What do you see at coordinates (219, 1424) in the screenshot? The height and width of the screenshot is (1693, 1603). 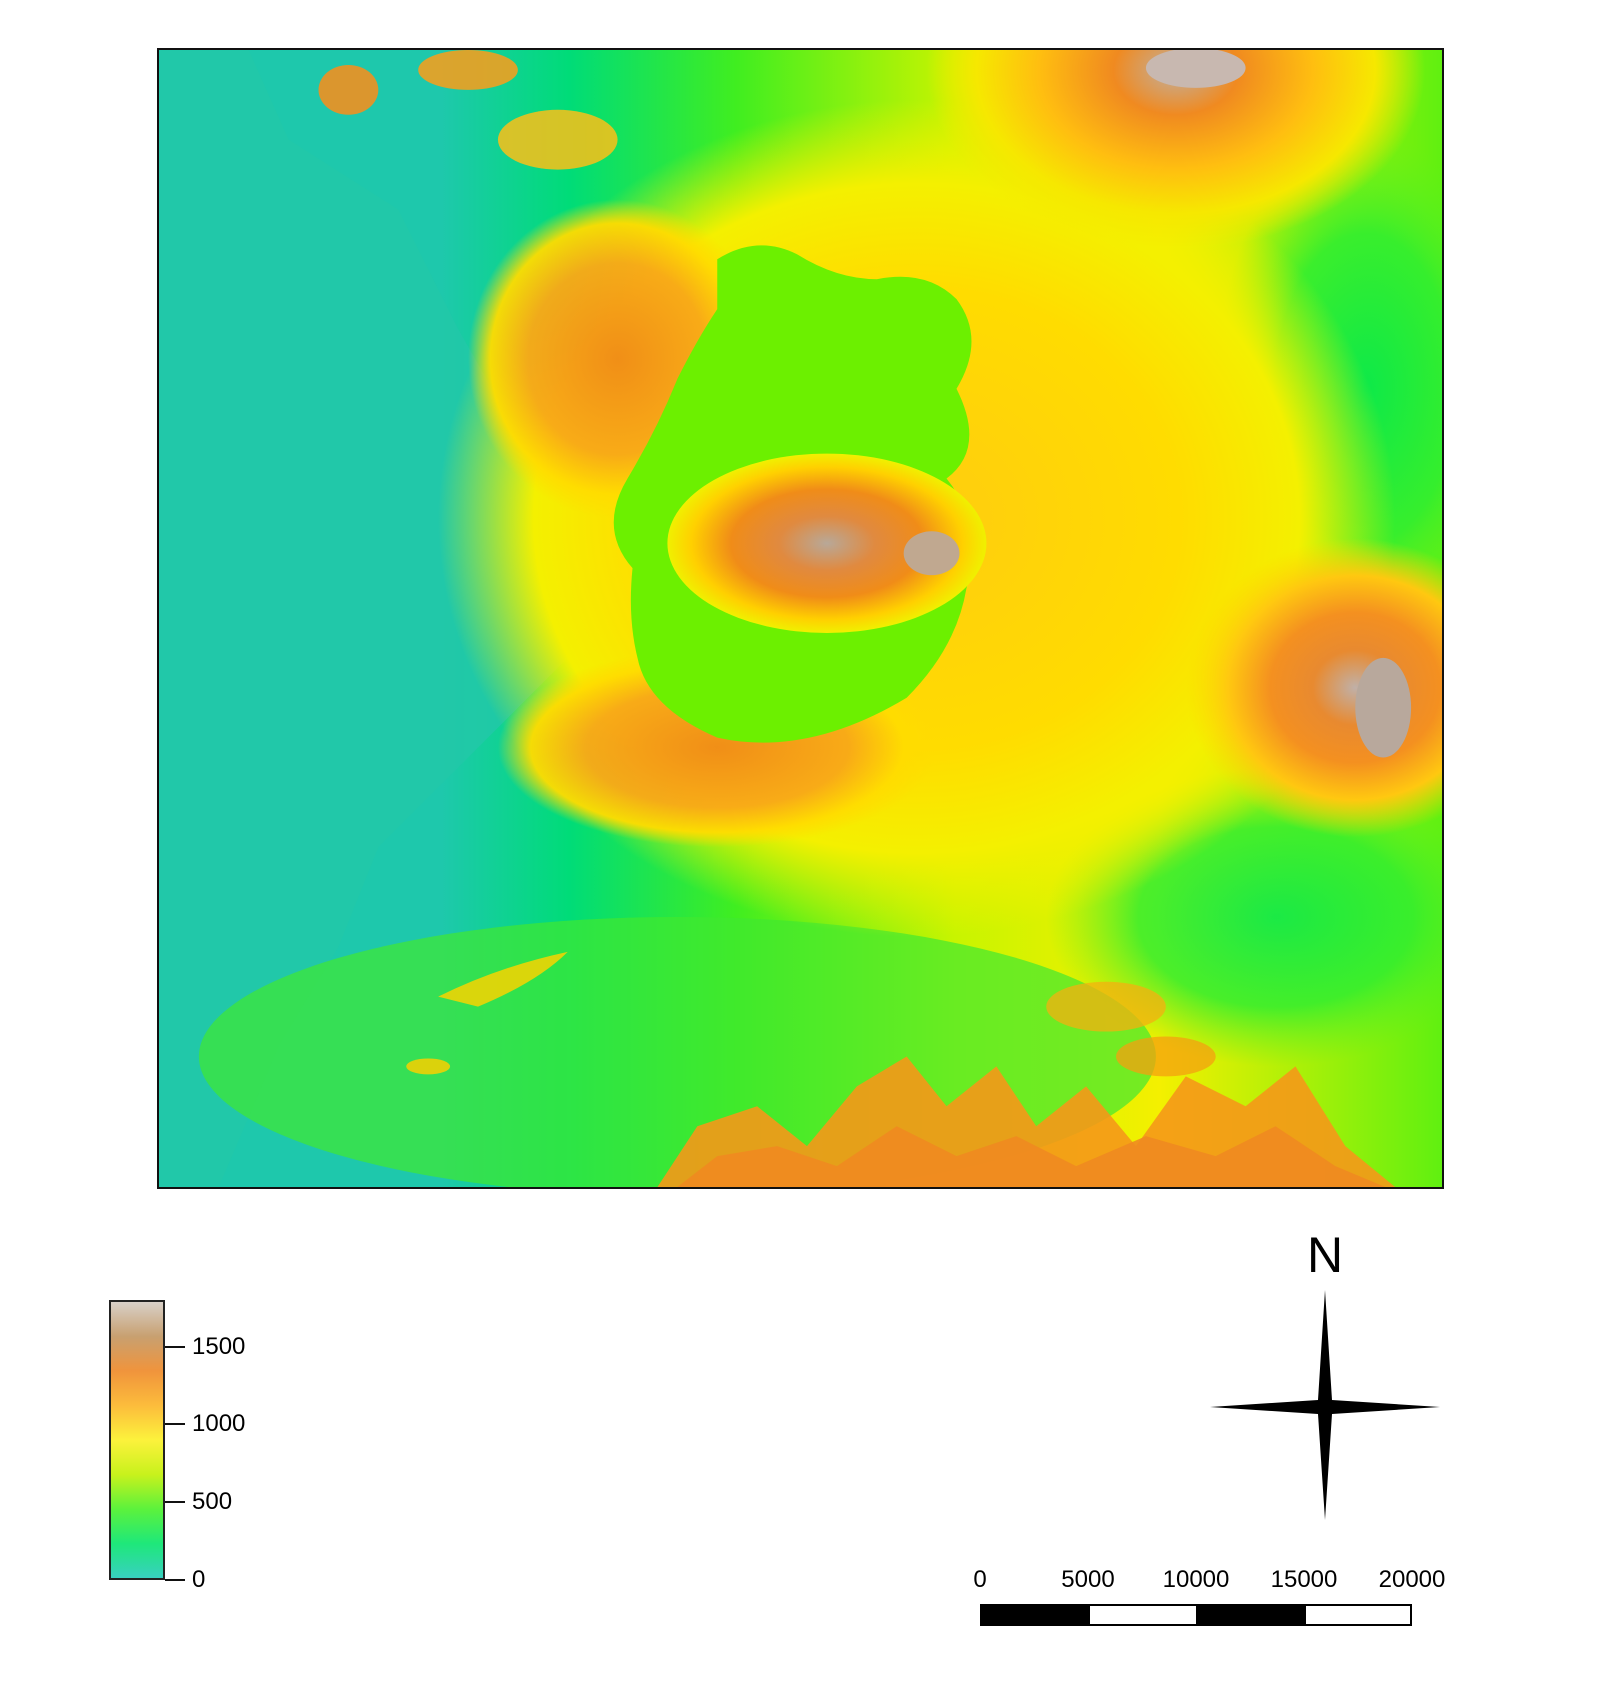 I see `legend-tick-label: 1000` at bounding box center [219, 1424].